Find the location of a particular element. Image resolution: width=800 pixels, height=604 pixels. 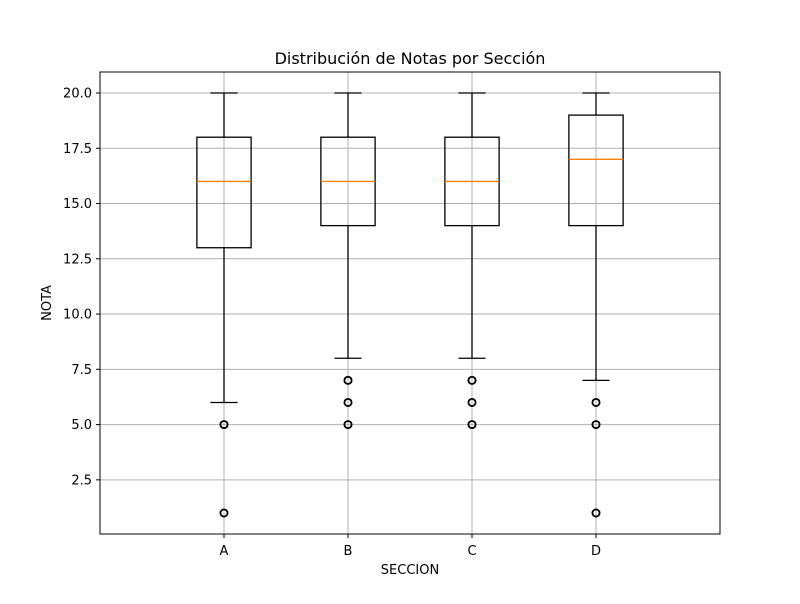

y-tick-label: 5.0 is located at coordinates (81, 425).